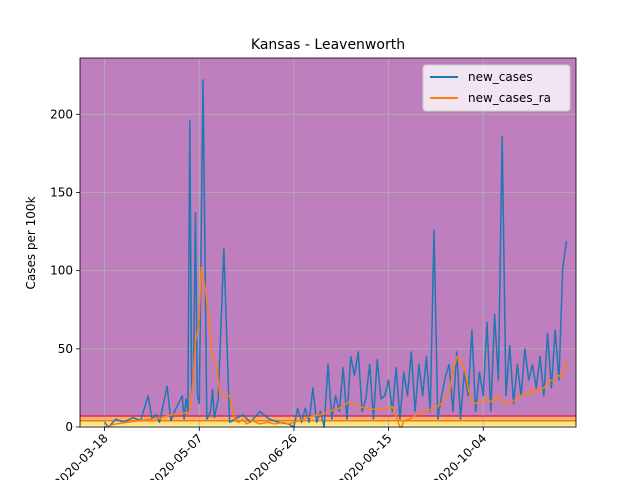 The image size is (640, 480). Describe the element at coordinates (65, 349) in the screenshot. I see `y-tick-label: 50` at that location.